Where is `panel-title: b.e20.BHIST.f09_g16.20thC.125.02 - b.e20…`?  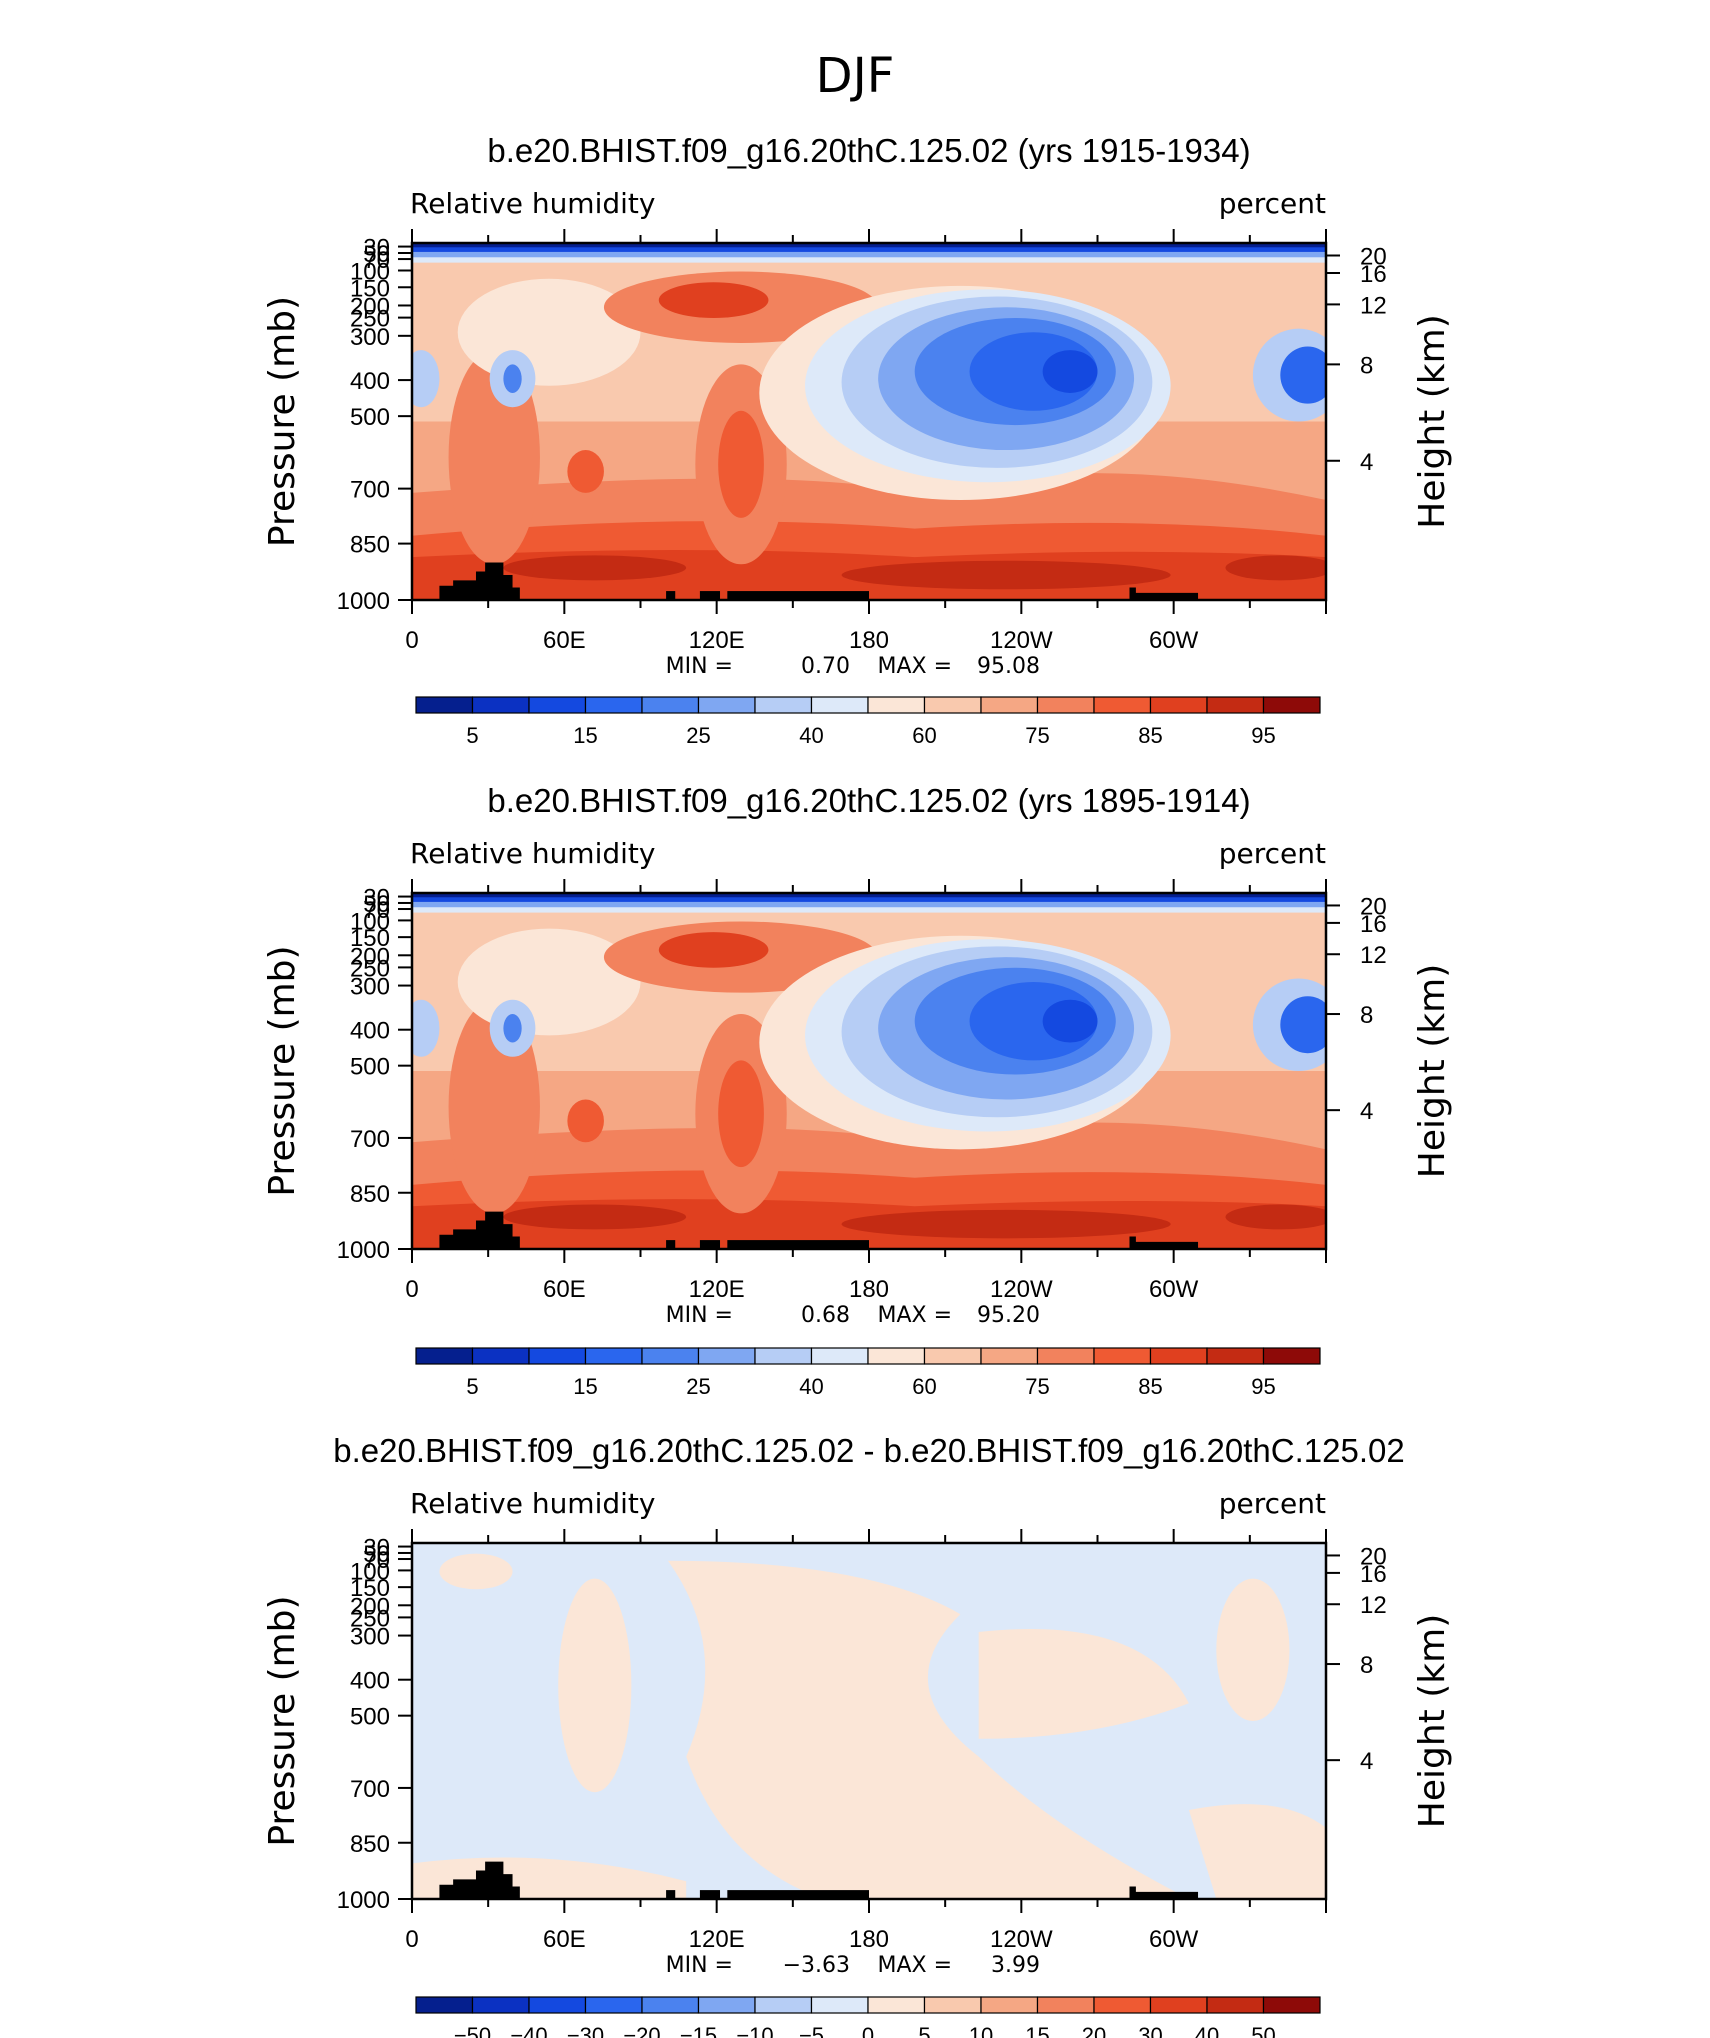
panel-title: b.e20.BHIST.f09_g16.20thC.125.02 - b.e20… is located at coordinates (868, 1450).